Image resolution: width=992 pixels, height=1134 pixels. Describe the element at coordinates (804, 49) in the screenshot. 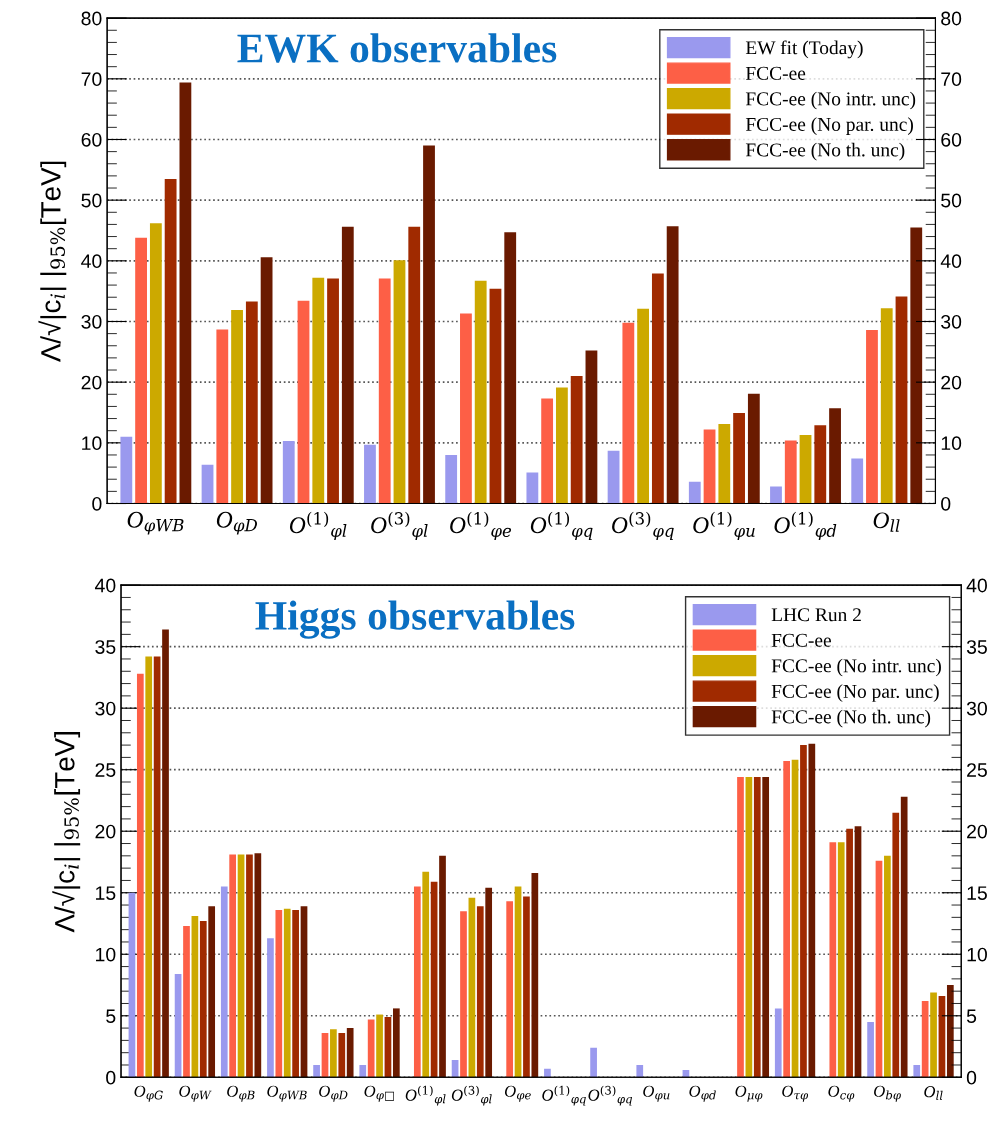

I see `legend-label: EW fit (Today)` at that location.